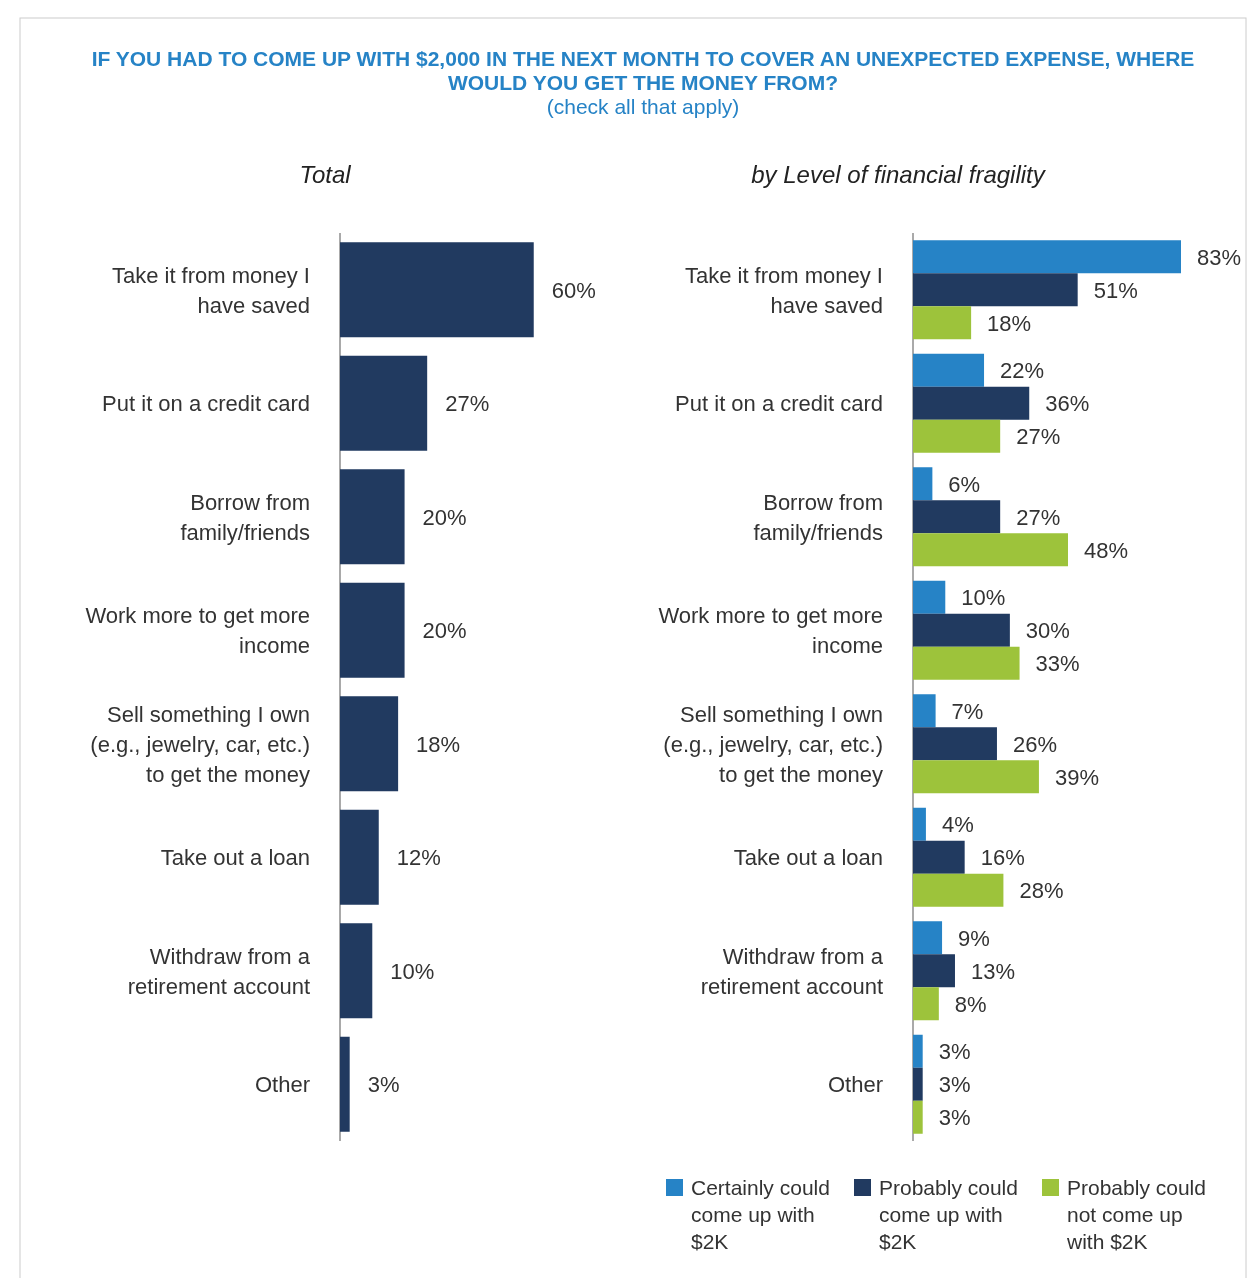 The image size is (1254, 1285). I want to click on legend-label: Probably could come up with $2K, so click(948, 1214).